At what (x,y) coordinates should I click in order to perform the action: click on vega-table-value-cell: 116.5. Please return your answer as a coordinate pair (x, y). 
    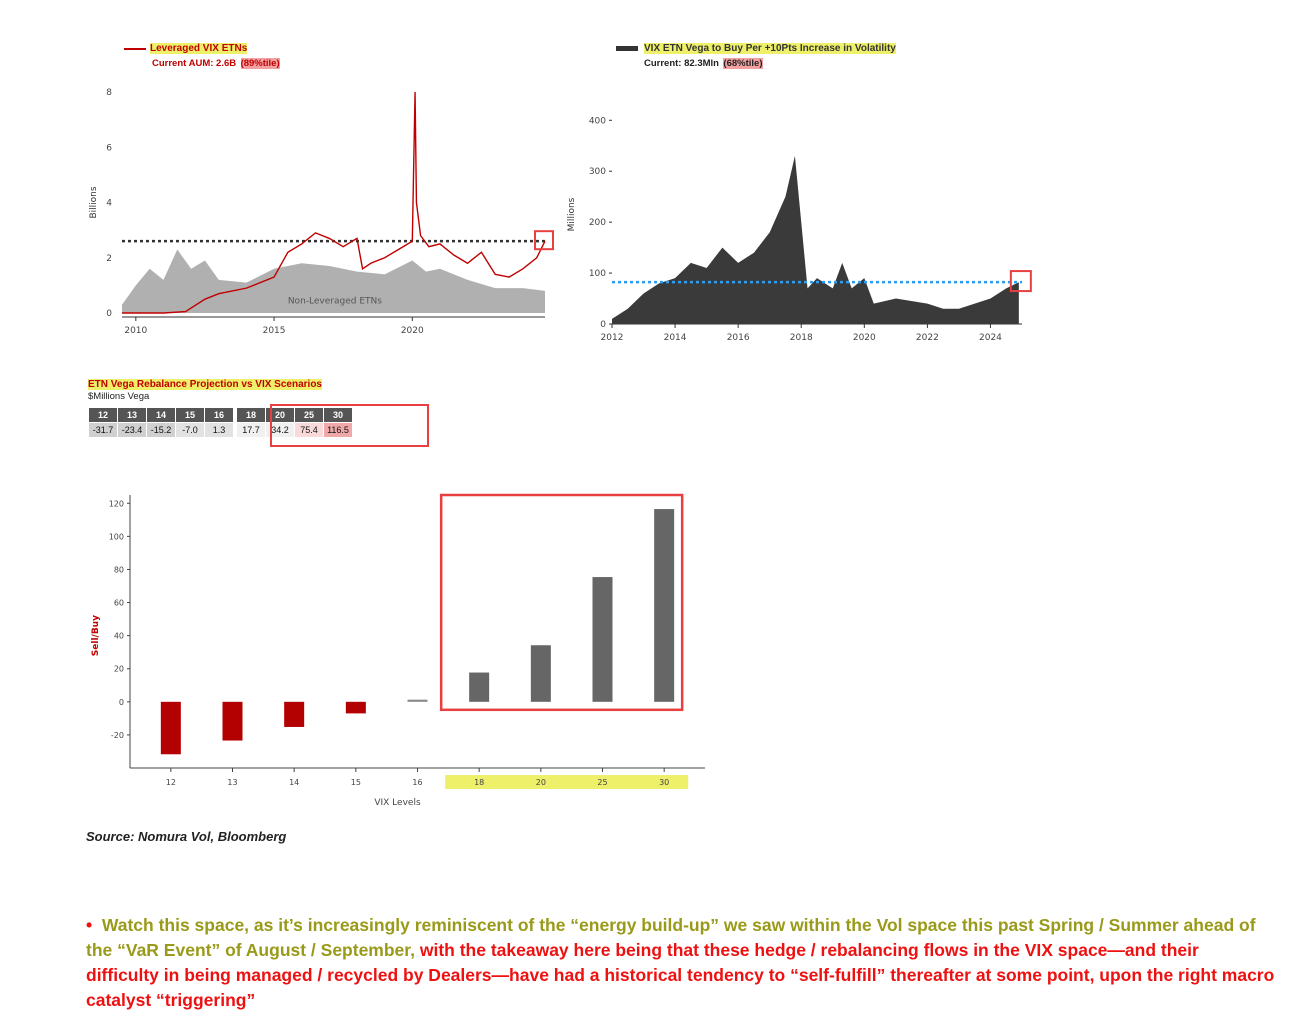
    Looking at the image, I should click on (338, 430).